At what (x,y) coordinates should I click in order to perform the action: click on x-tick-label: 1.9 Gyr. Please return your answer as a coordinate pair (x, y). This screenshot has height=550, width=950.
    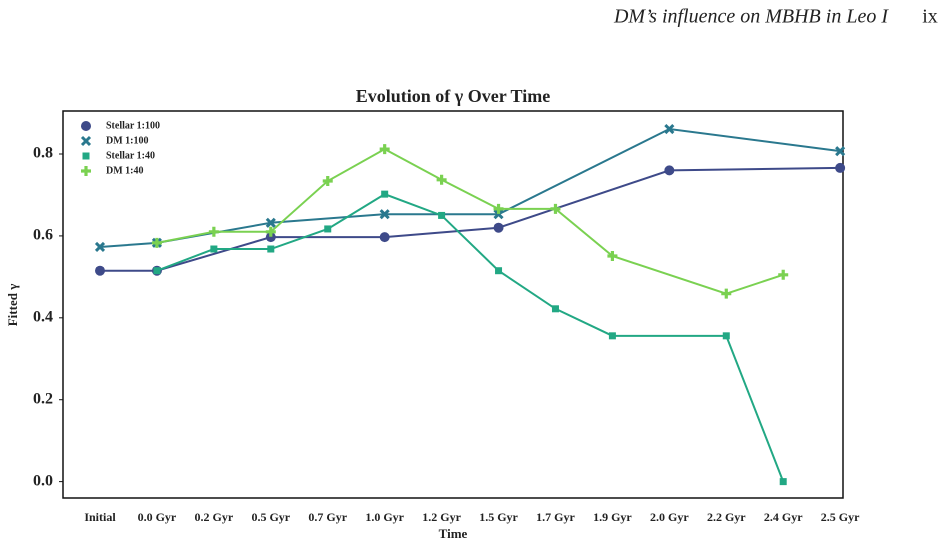
    Looking at the image, I should click on (612, 517).